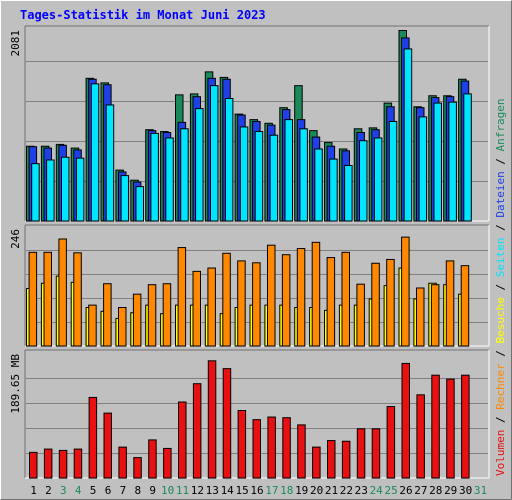 This screenshot has height=500, width=512. What do you see at coordinates (15, 43) in the screenshot?
I see `axis-max-label: 2081` at bounding box center [15, 43].